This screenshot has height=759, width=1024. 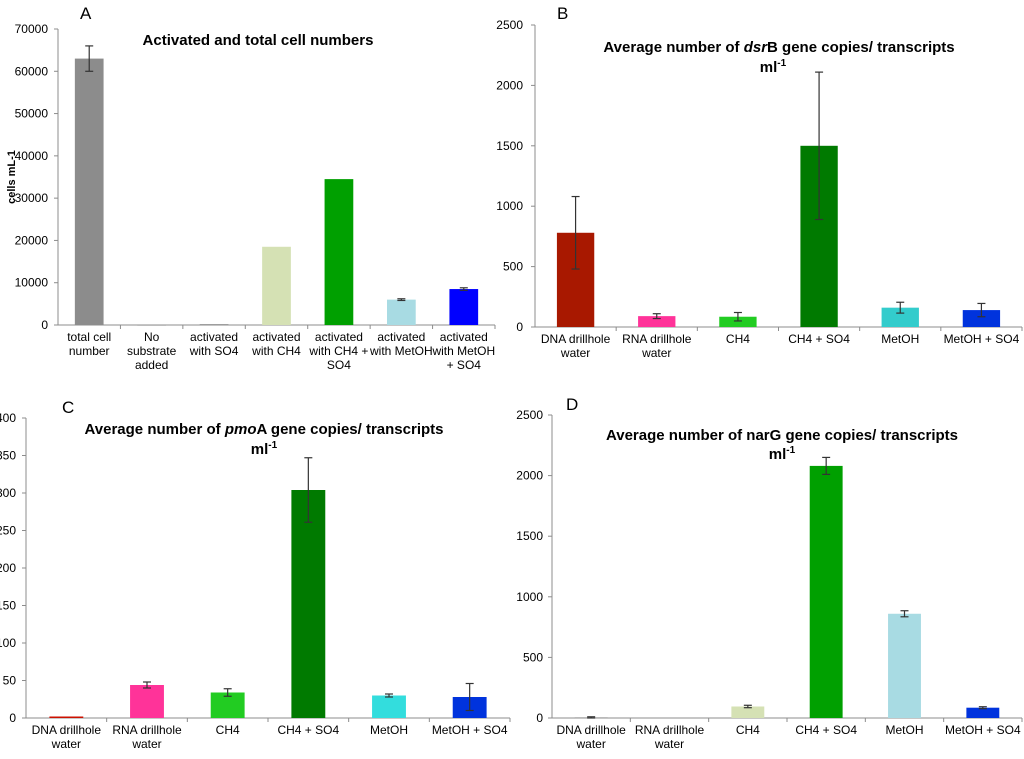 What do you see at coordinates (509, 85) in the screenshot?
I see `panel-b-y-tick-label: 2000` at bounding box center [509, 85].